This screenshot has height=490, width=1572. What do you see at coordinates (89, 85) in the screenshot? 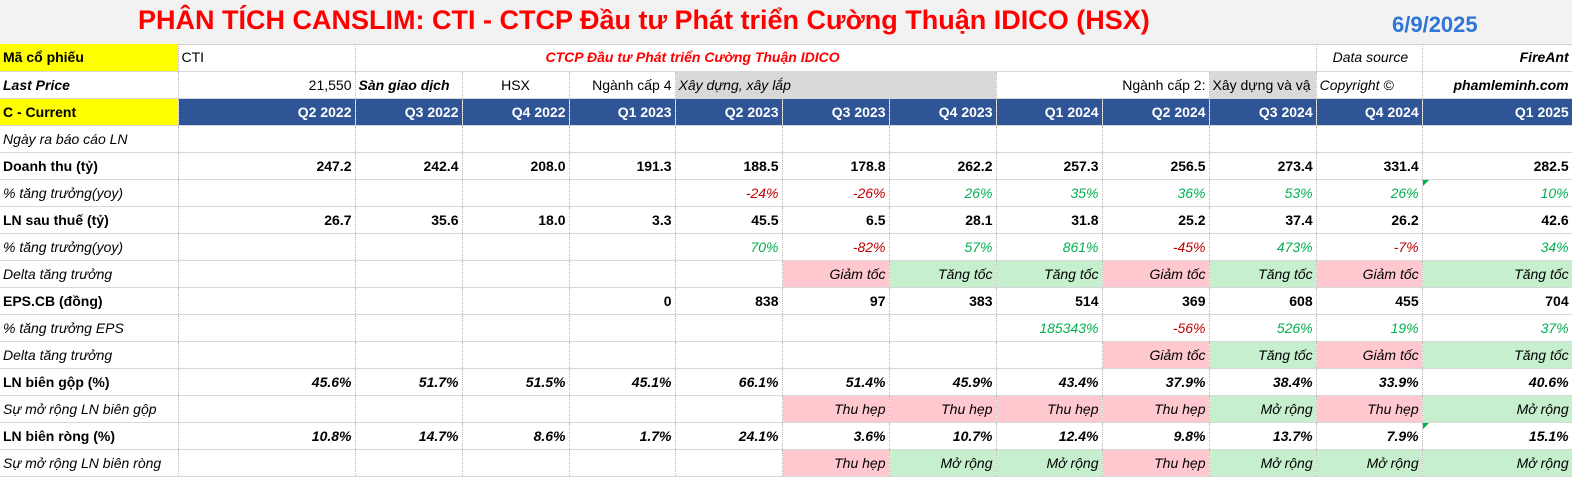
I see `last-price-label: Last Price` at bounding box center [89, 85].